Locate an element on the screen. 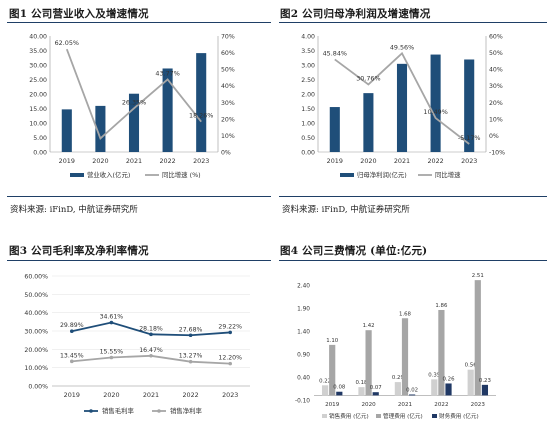  fig4-y-tick: 0.40 is located at coordinates (303, 379).